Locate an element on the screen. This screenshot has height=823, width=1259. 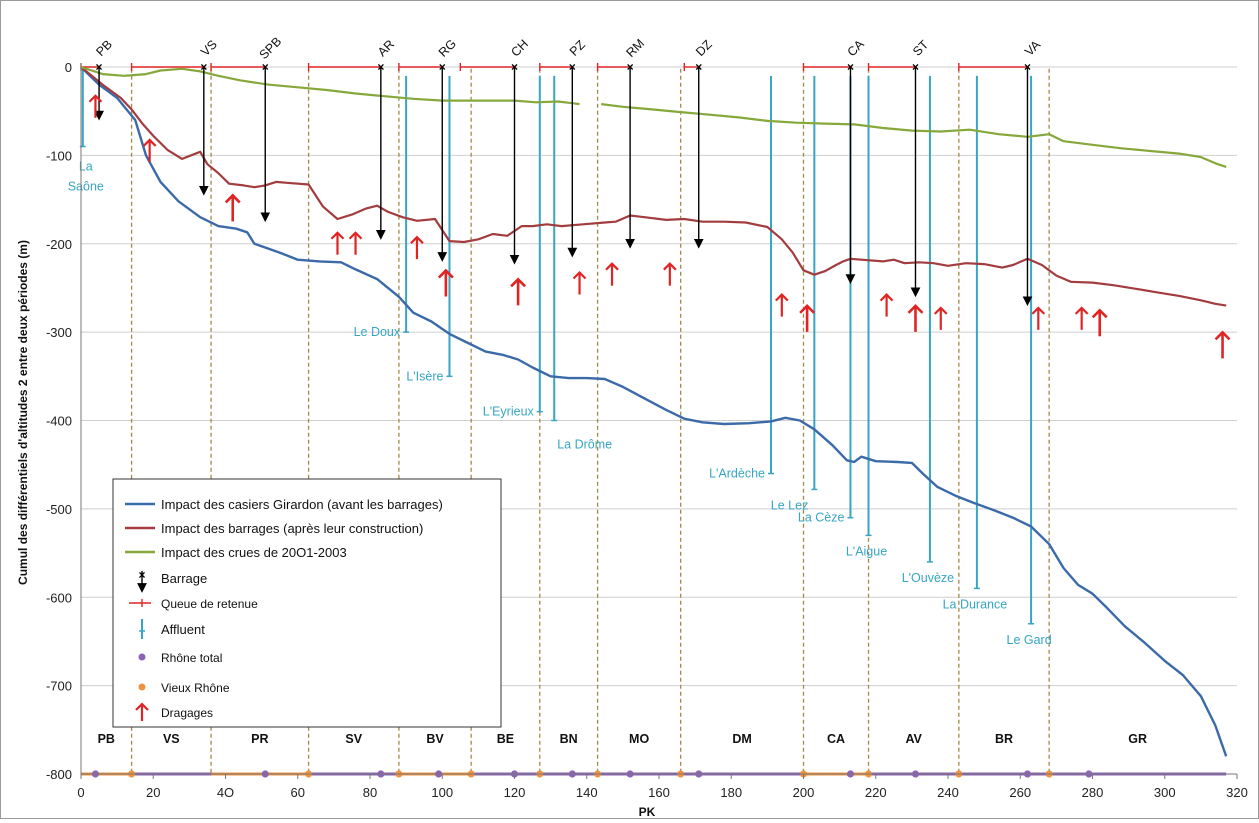
sector-label: GR is located at coordinates (1137, 739).